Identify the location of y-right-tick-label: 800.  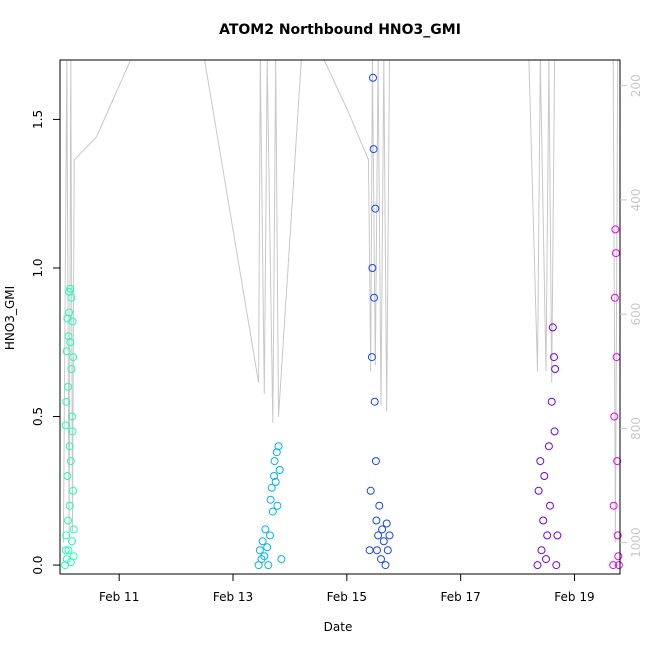
(636, 428).